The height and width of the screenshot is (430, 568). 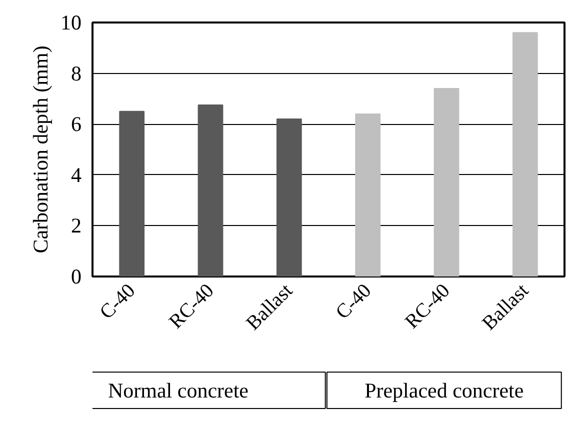 I want to click on y-tick-label: 0, so click(x=76, y=276).